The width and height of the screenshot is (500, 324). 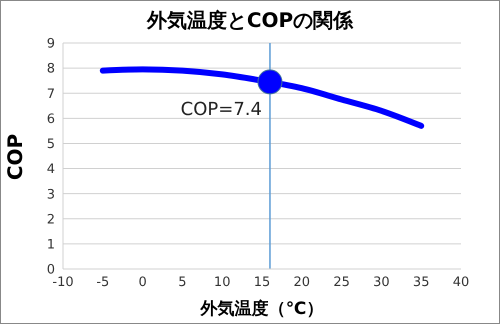 I want to click on annotation: COP=7.4, so click(x=221, y=109).